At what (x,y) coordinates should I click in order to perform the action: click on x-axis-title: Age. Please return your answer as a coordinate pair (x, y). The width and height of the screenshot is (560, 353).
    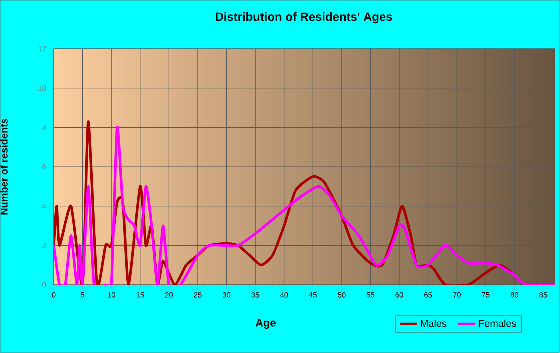
    Looking at the image, I should click on (266, 324).